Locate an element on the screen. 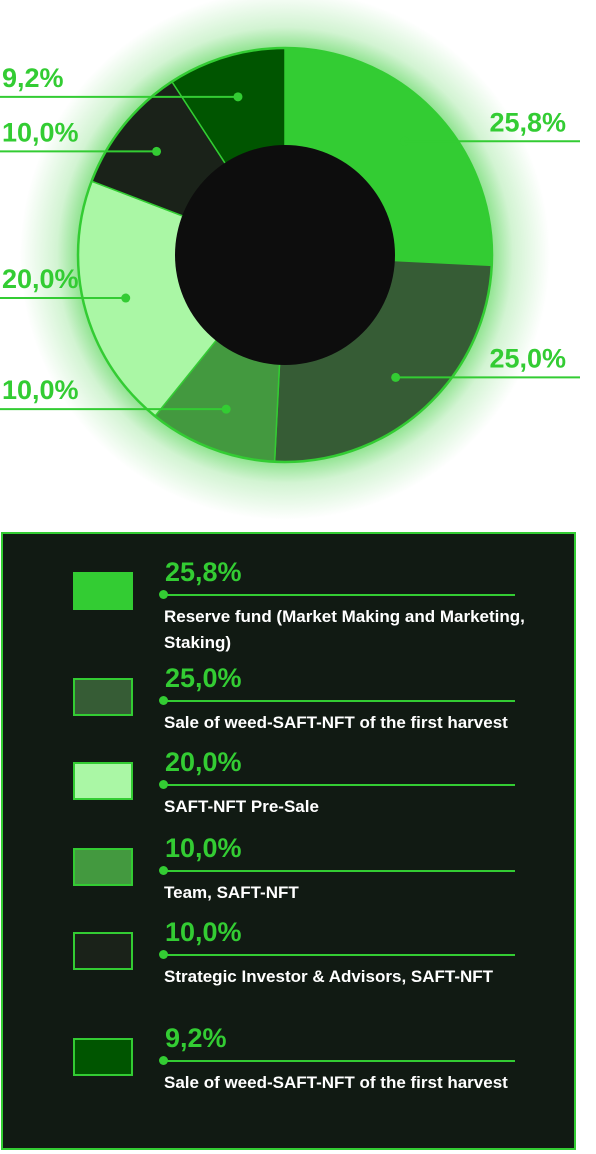 Image resolution: width=596 pixels, height=1154 pixels. legend-percent: 25,8% is located at coordinates (203, 572).